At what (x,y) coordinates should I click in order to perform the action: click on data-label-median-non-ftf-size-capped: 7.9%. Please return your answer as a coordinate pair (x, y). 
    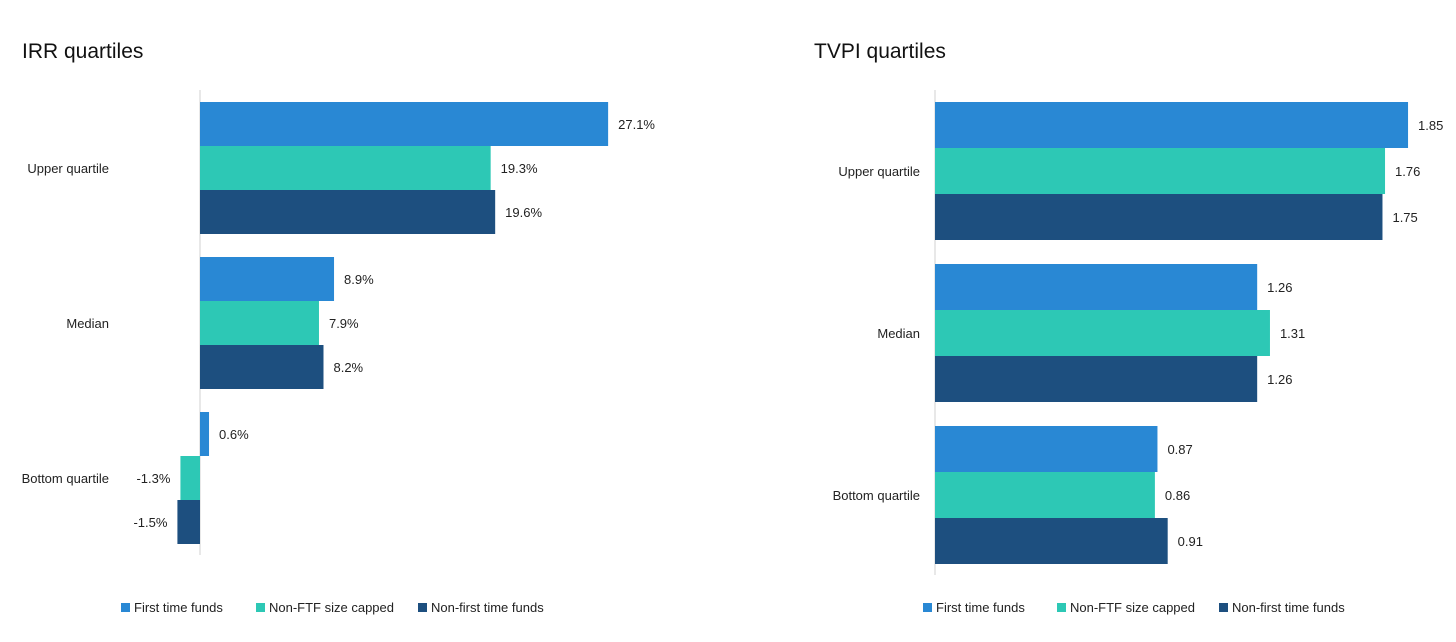
    Looking at the image, I should click on (344, 323).